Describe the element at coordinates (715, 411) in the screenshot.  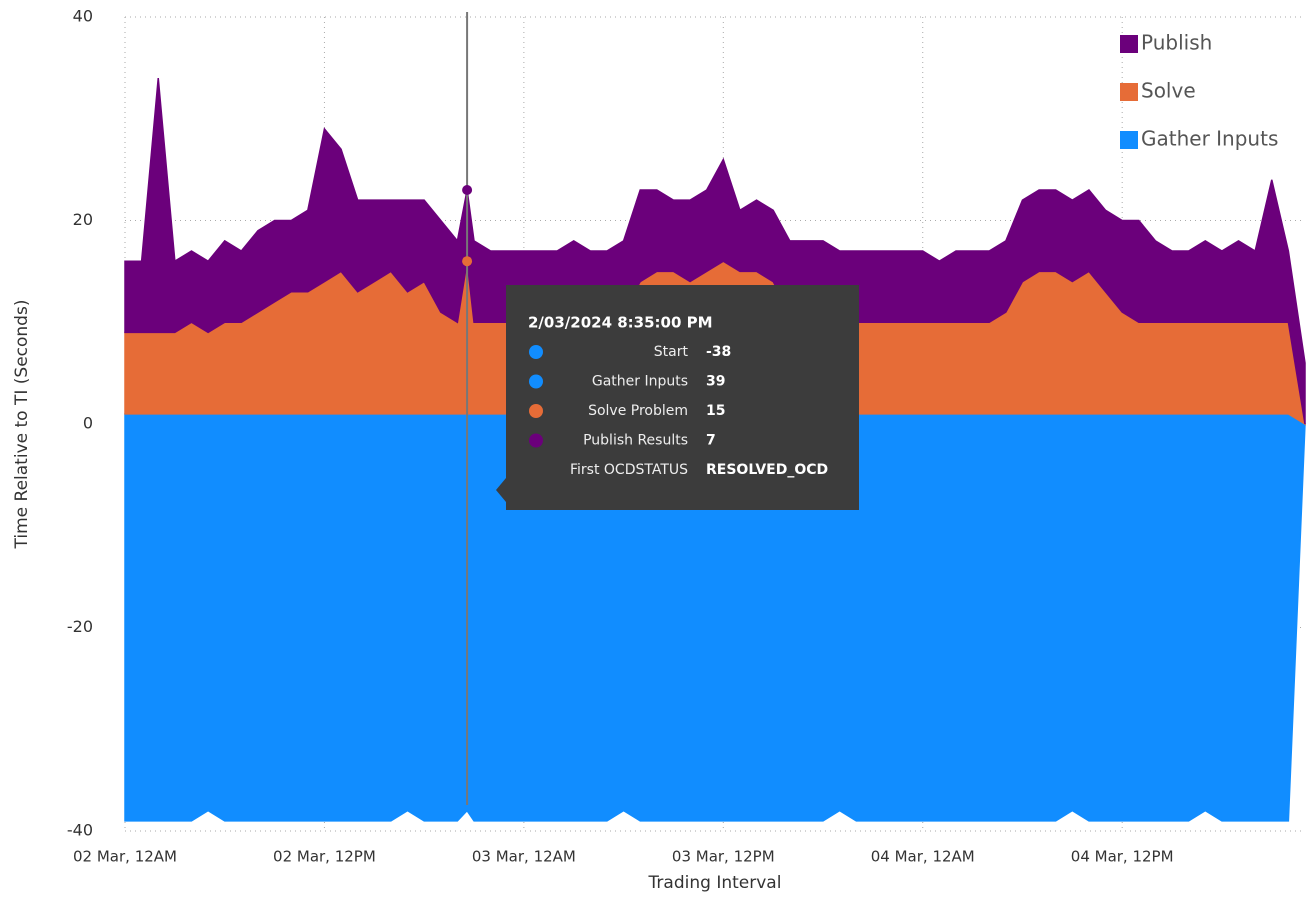
I see `tooltip-value: 15` at that location.